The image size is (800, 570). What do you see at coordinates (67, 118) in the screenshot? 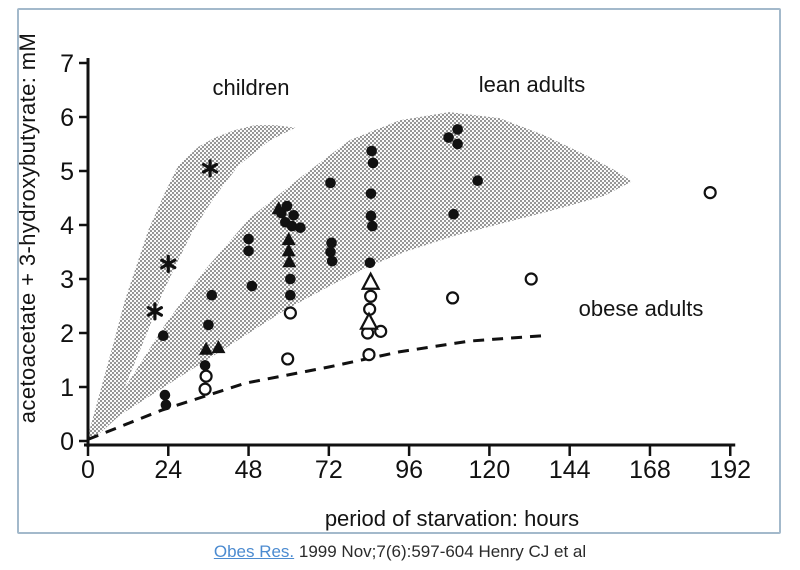
I see `y-tick-label: 6` at bounding box center [67, 118].